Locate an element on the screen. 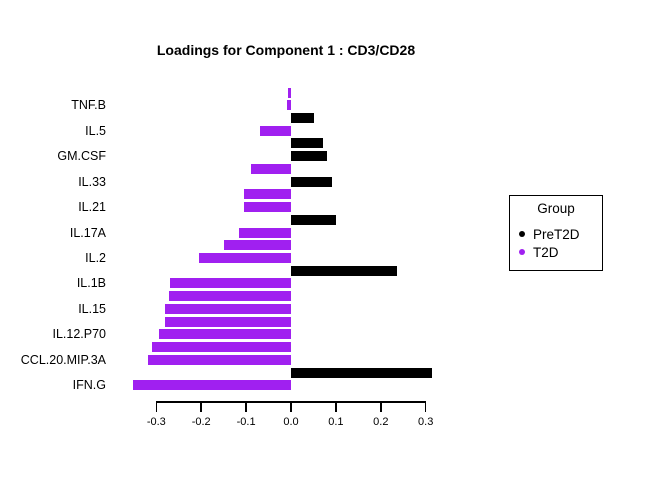 This screenshot has height=480, width=672. bar-IL.1B-PreT2D is located at coordinates (344, 270).